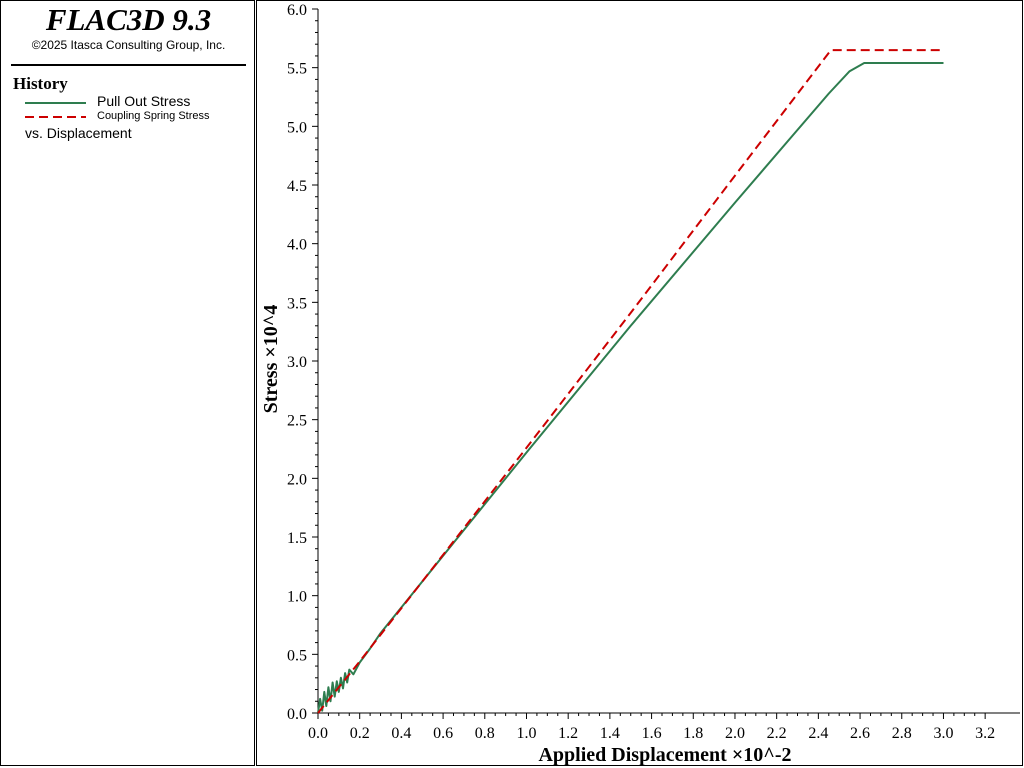  I want to click on y-tick-label: 6.0, so click(297, 10).